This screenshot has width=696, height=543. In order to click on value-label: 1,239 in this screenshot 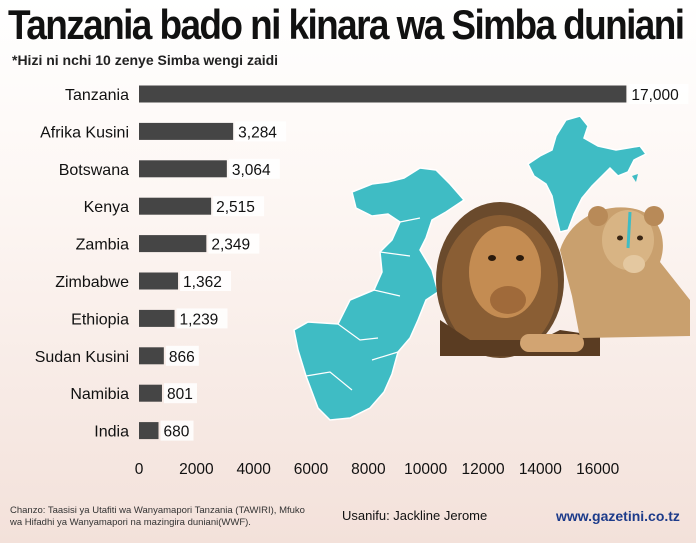, I will do `click(199, 319)`.